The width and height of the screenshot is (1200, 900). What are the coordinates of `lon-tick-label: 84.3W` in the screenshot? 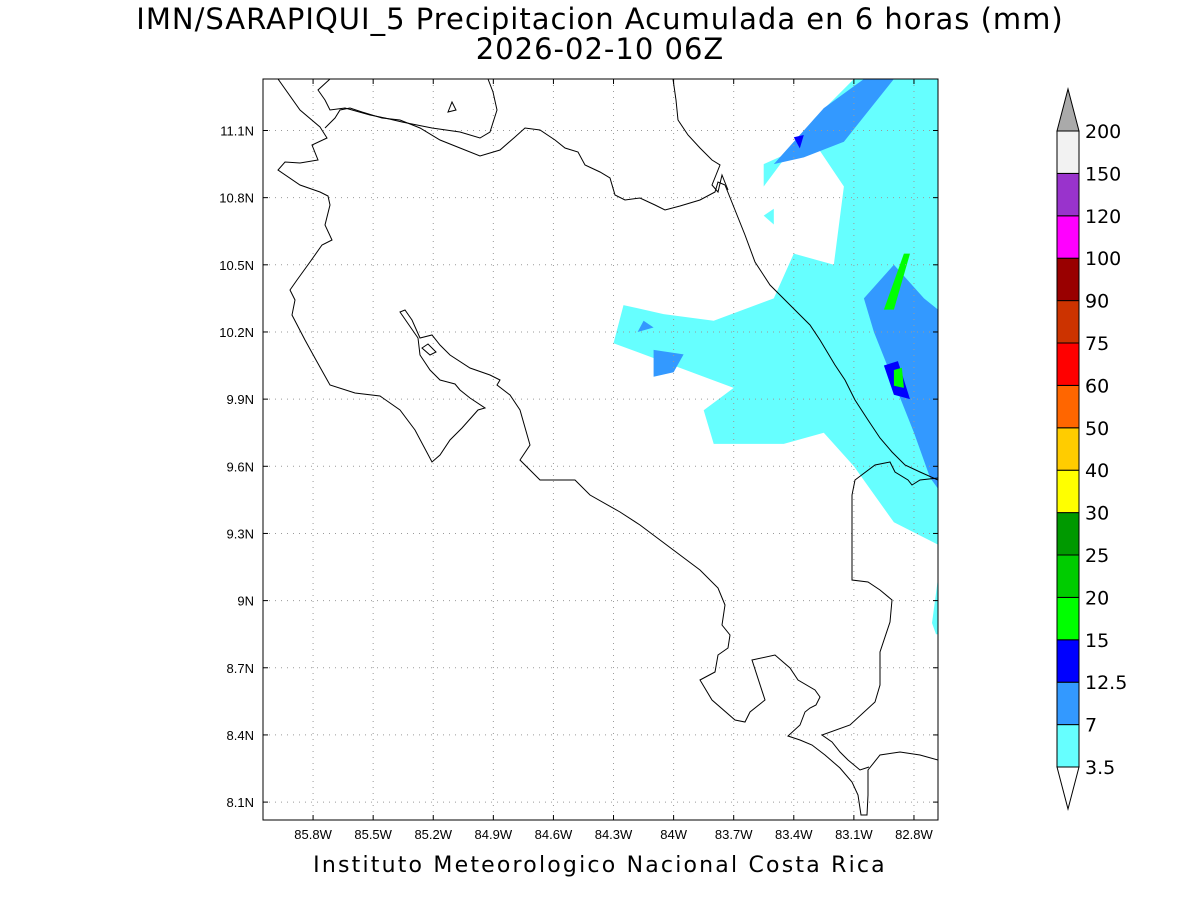 It's located at (614, 834).